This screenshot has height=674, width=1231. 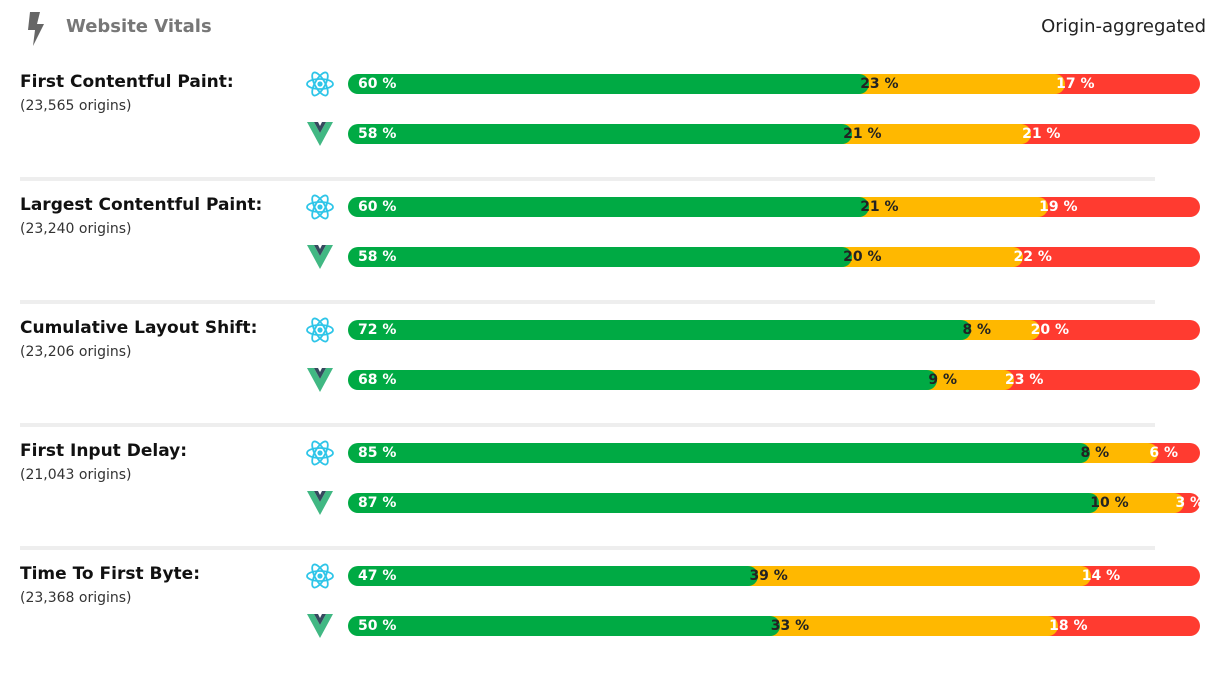 I want to click on poor-value-label: 6 %, so click(x=1164, y=453).